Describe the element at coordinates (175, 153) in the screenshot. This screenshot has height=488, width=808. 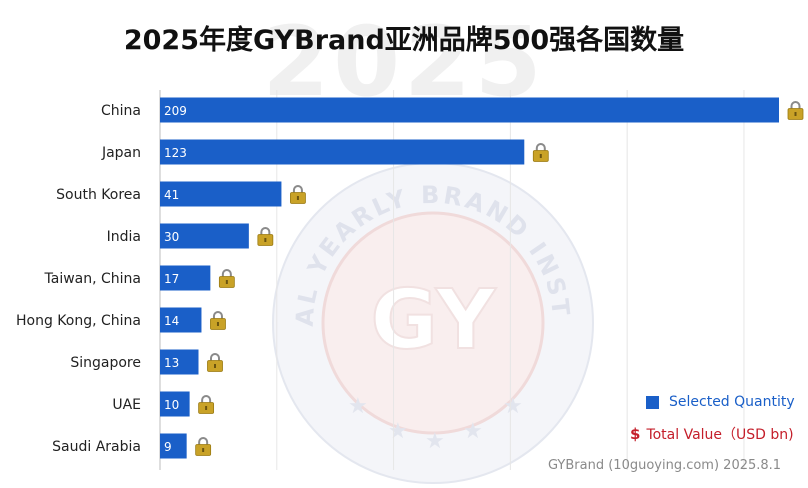
I see `bar-value-label: 123` at that location.